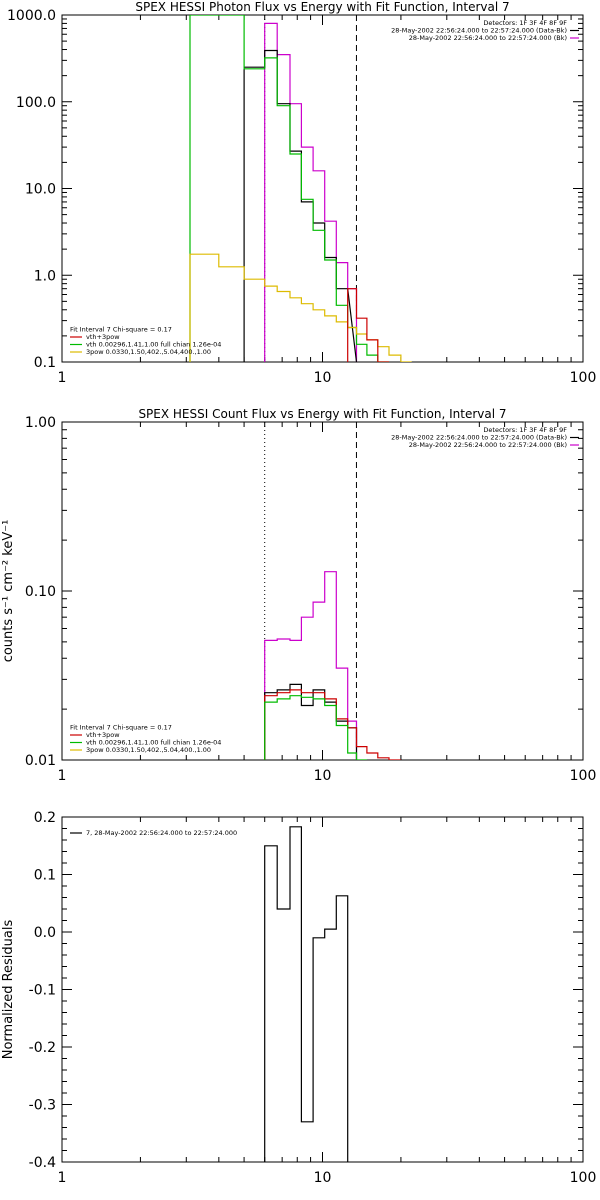 Image resolution: width=600 pixels, height=1200 pixels. What do you see at coordinates (8, 990) in the screenshot?
I see `y-axis-label: Normalized Residuals` at bounding box center [8, 990].